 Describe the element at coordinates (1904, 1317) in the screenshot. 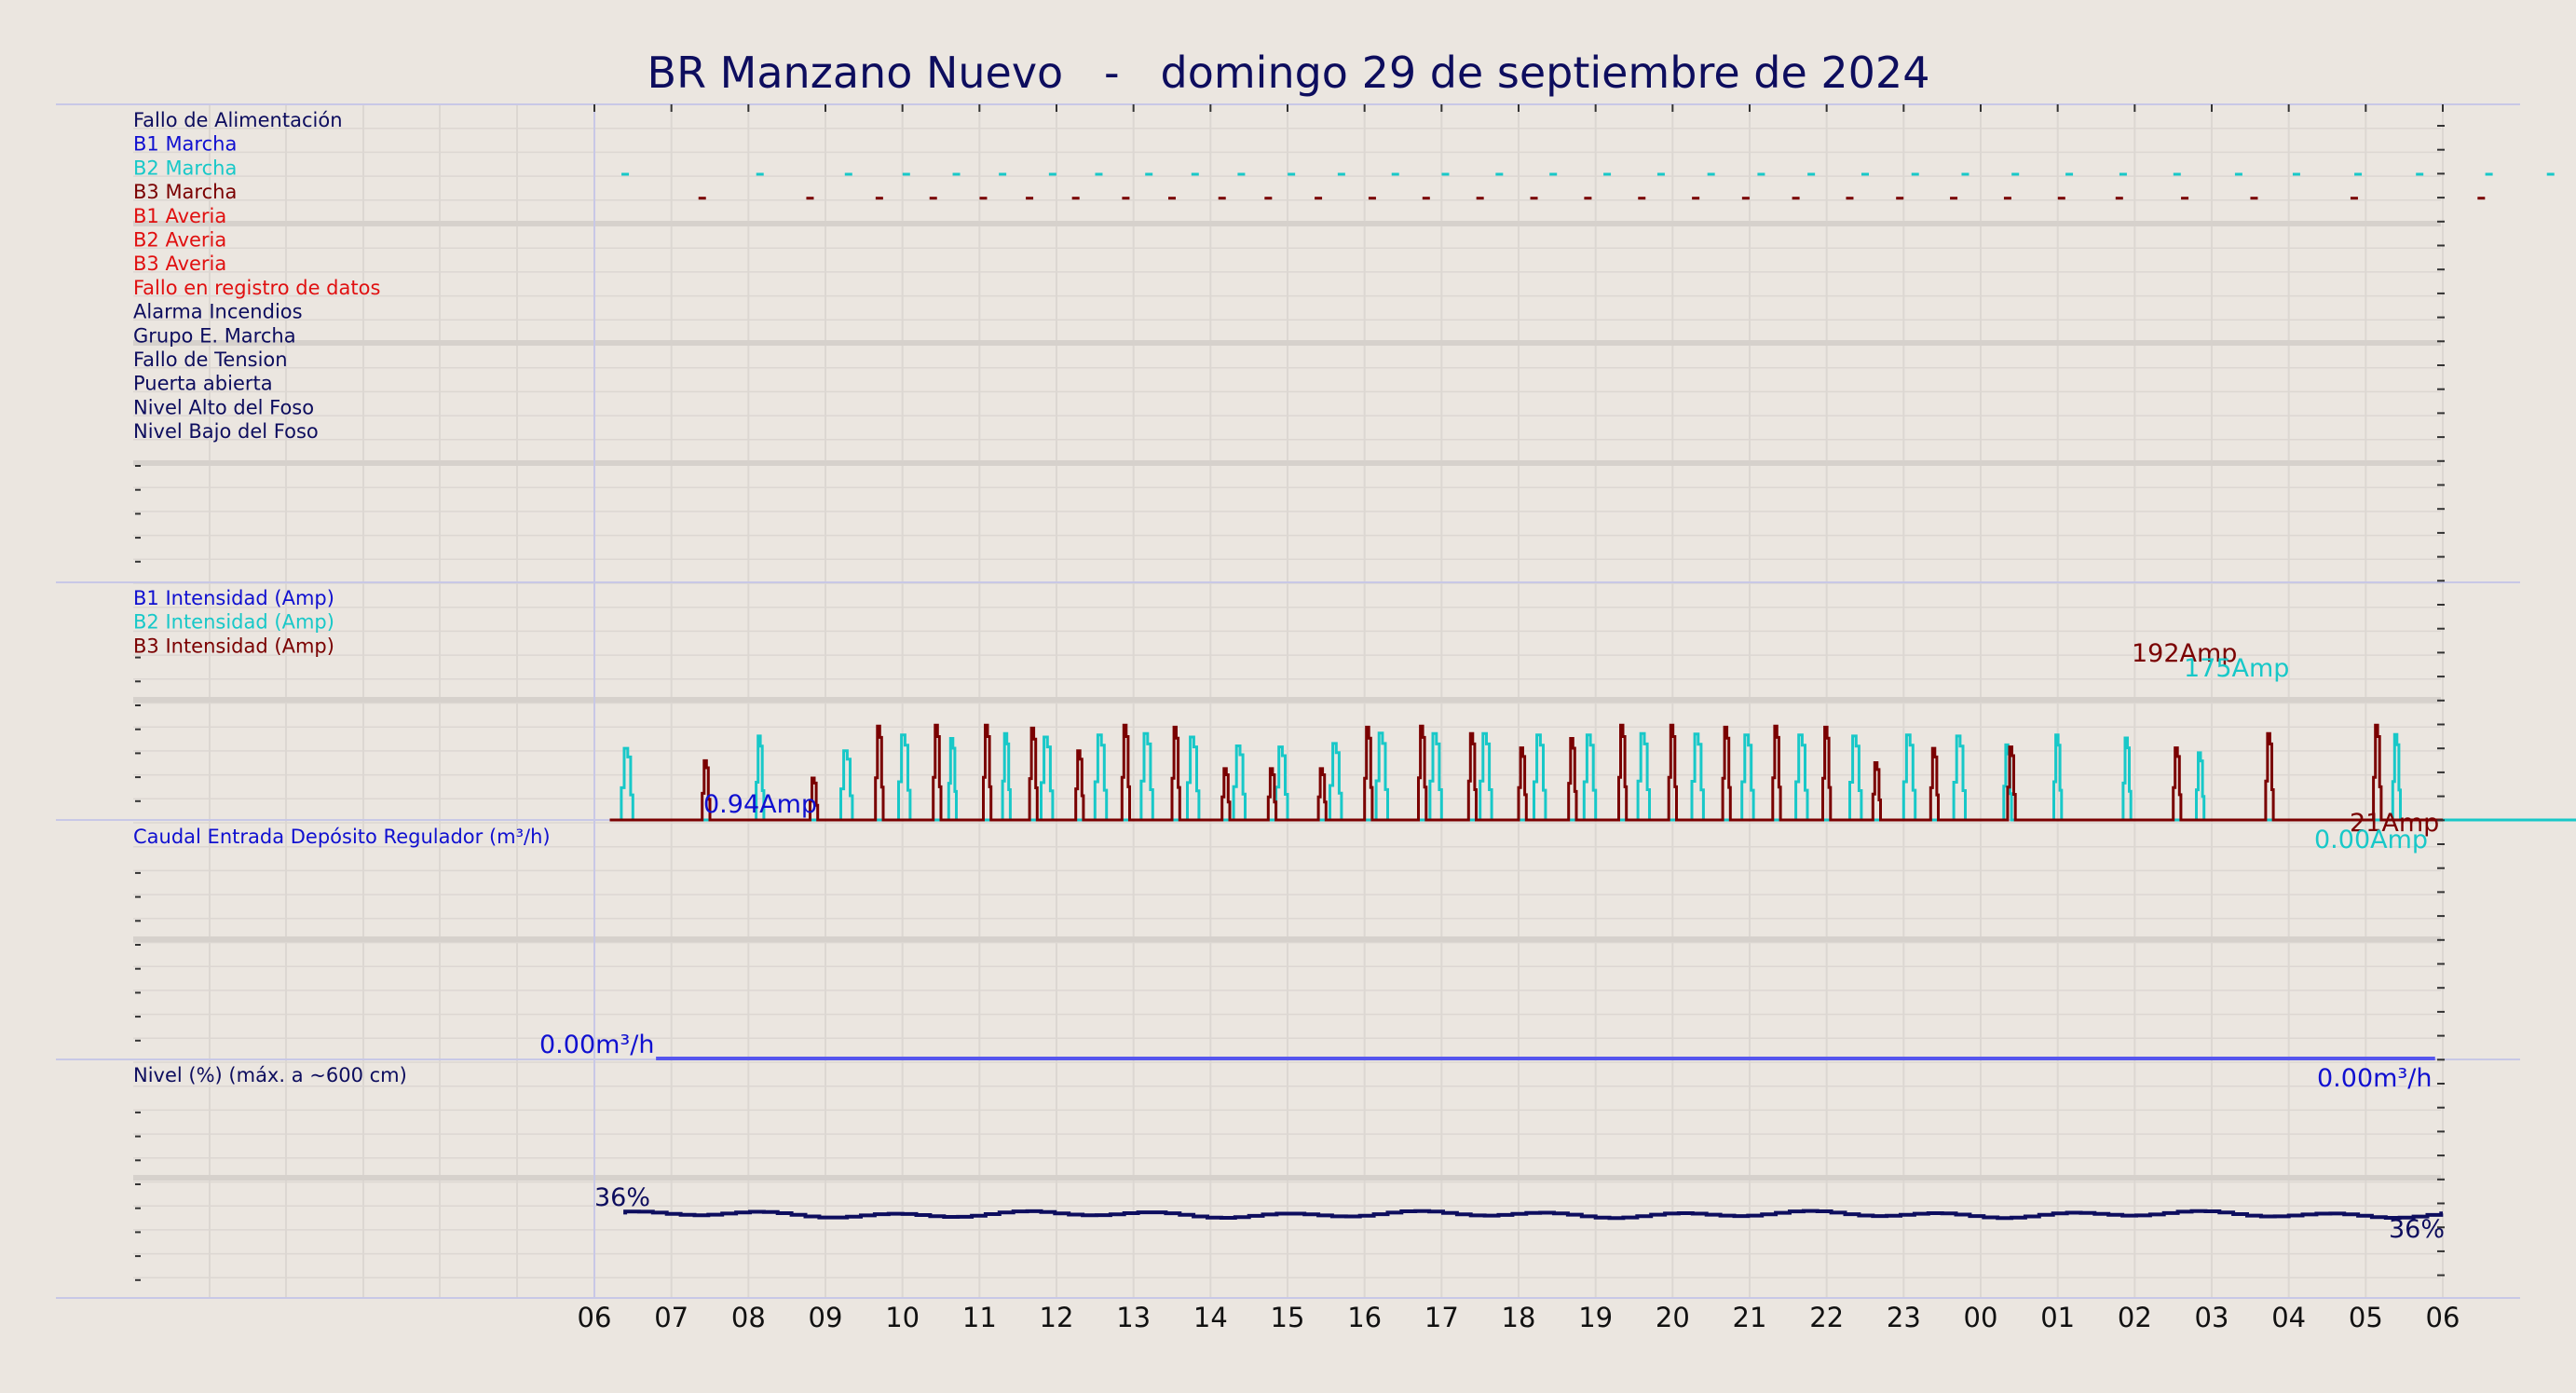

I see `x-tick-label: 23` at that location.